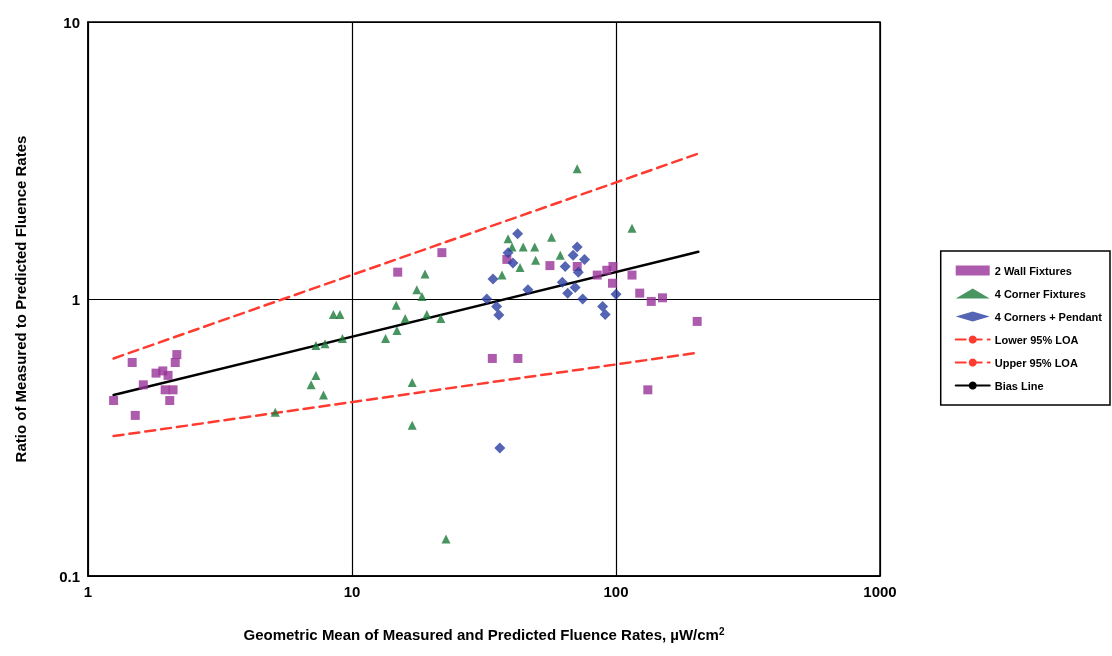  What do you see at coordinates (1036, 339) in the screenshot?
I see `legend-label: Lower 95% LOA` at bounding box center [1036, 339].